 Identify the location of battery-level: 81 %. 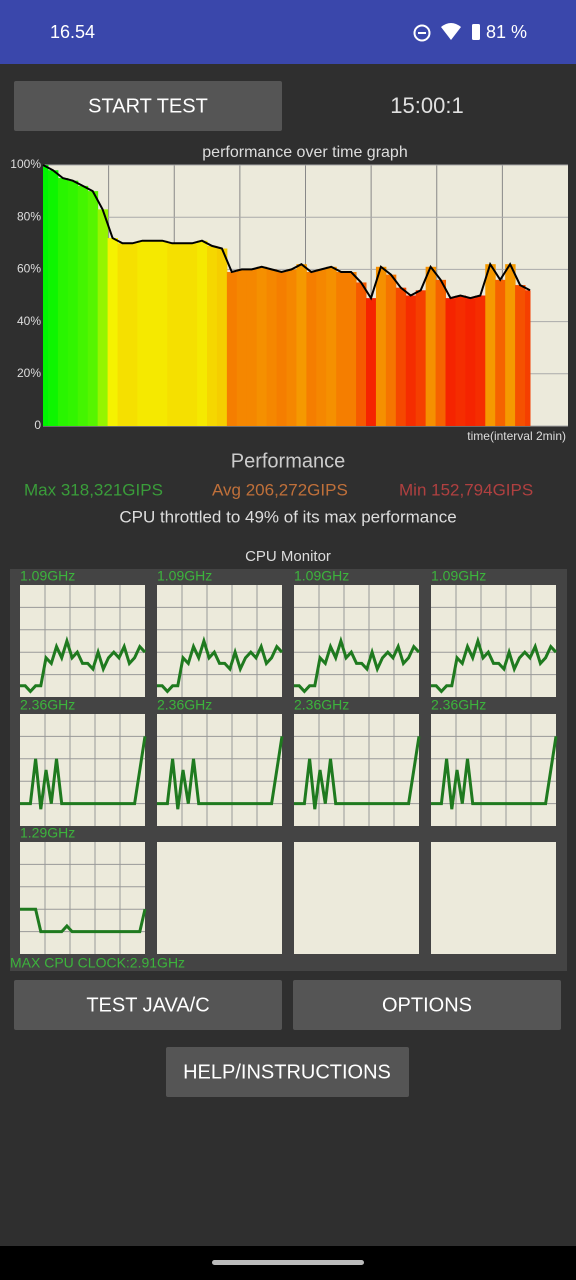
(506, 32).